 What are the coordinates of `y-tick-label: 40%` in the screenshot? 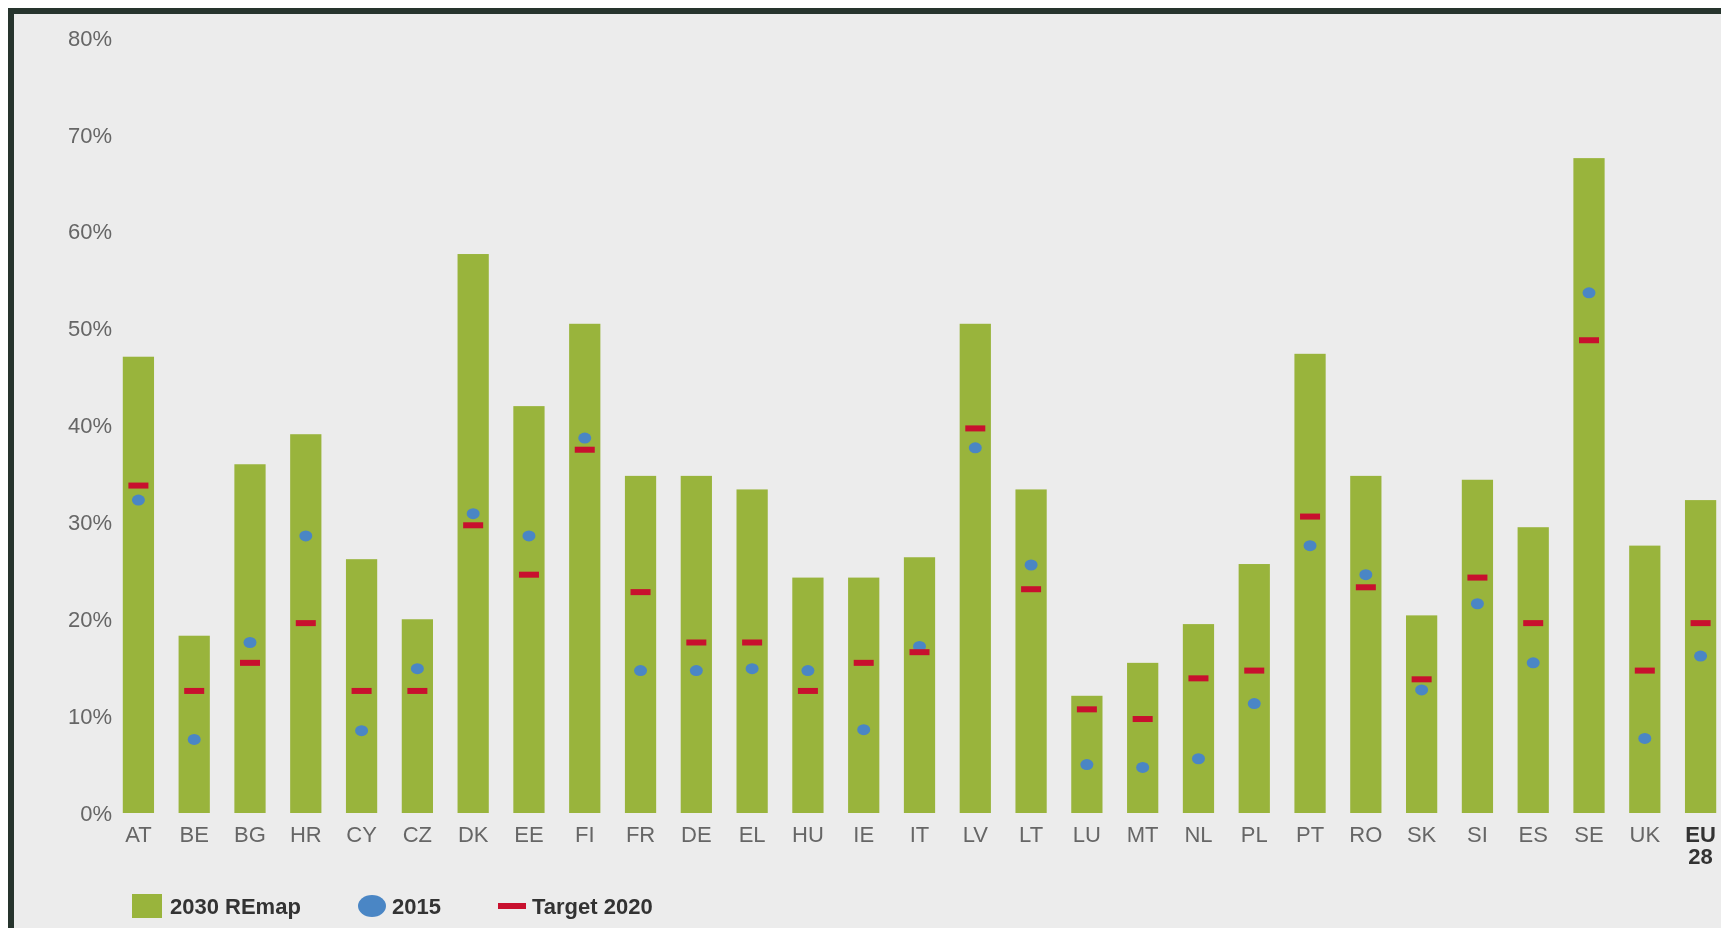 It's located at (89, 426).